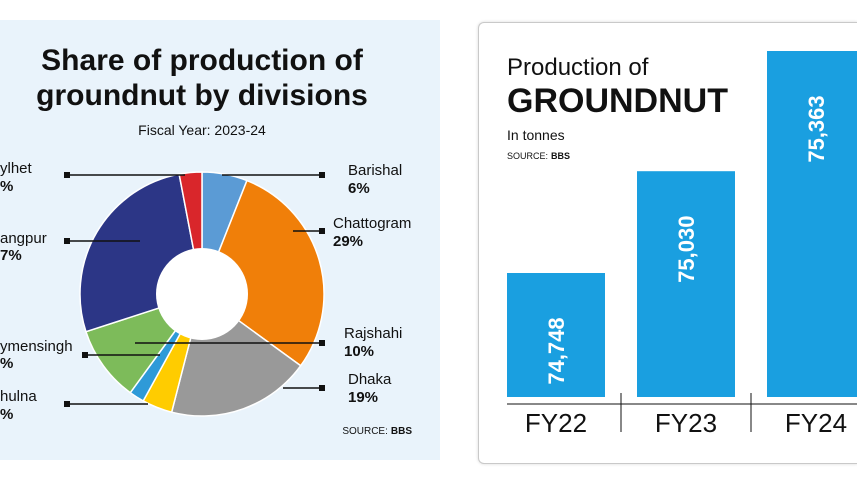  Describe the element at coordinates (686, 284) in the screenshot. I see `bar-fy23` at that location.